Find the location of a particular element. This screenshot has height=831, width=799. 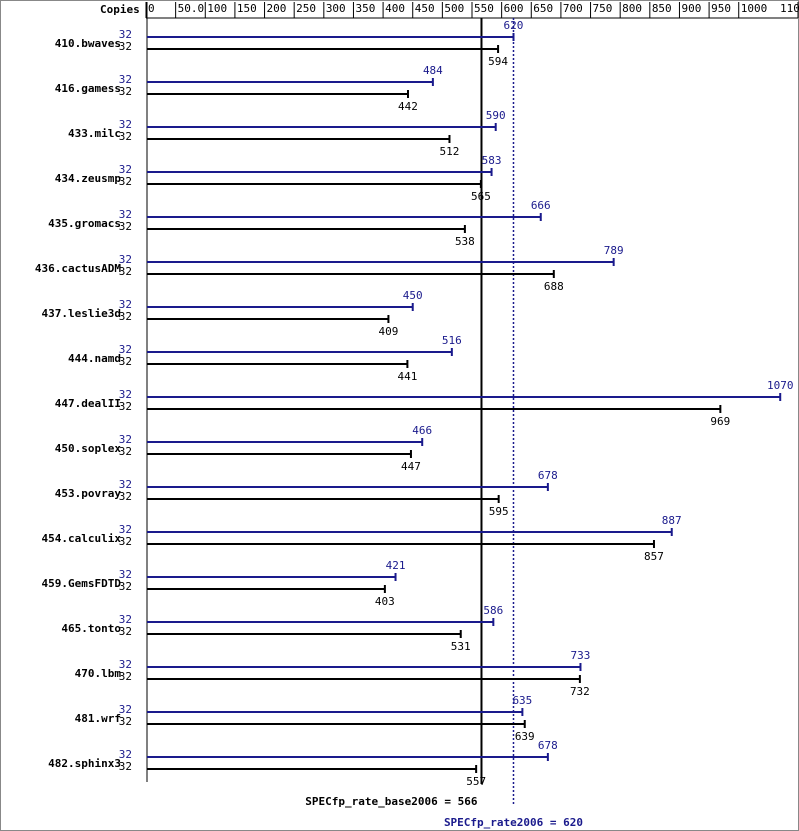

value-label: 403 is located at coordinates (385, 601).